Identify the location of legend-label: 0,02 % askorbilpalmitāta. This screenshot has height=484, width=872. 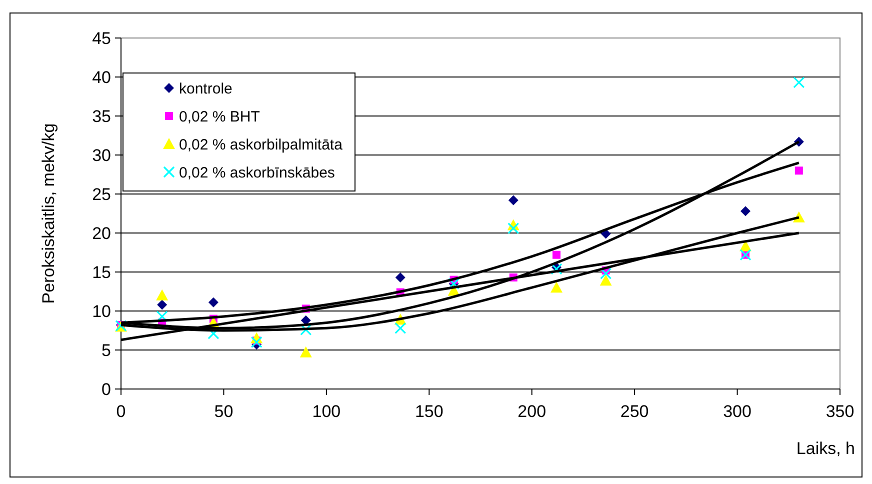
(261, 145).